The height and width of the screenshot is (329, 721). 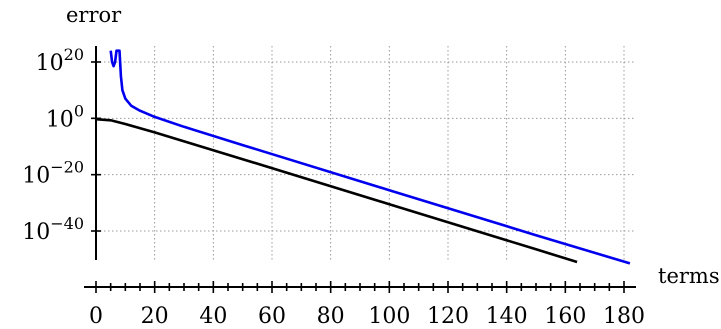 I want to click on x-tick-label: 0, so click(x=96, y=316).